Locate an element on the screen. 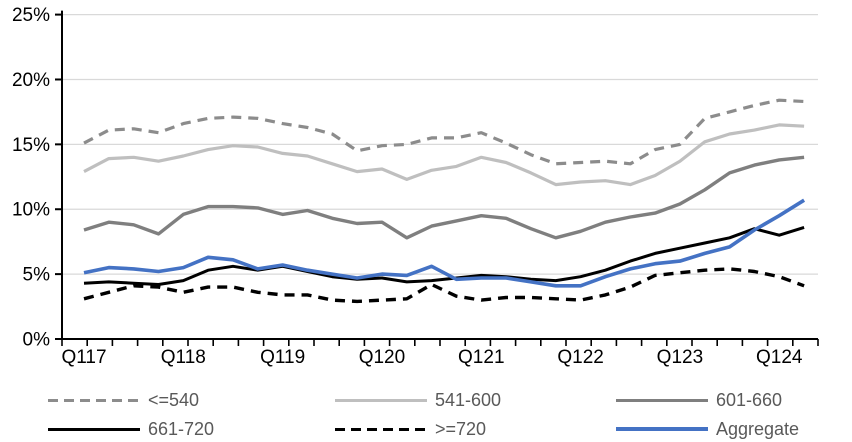 This screenshot has width=852, height=442. legend-label-661-720: 661-720 is located at coordinates (181, 429).